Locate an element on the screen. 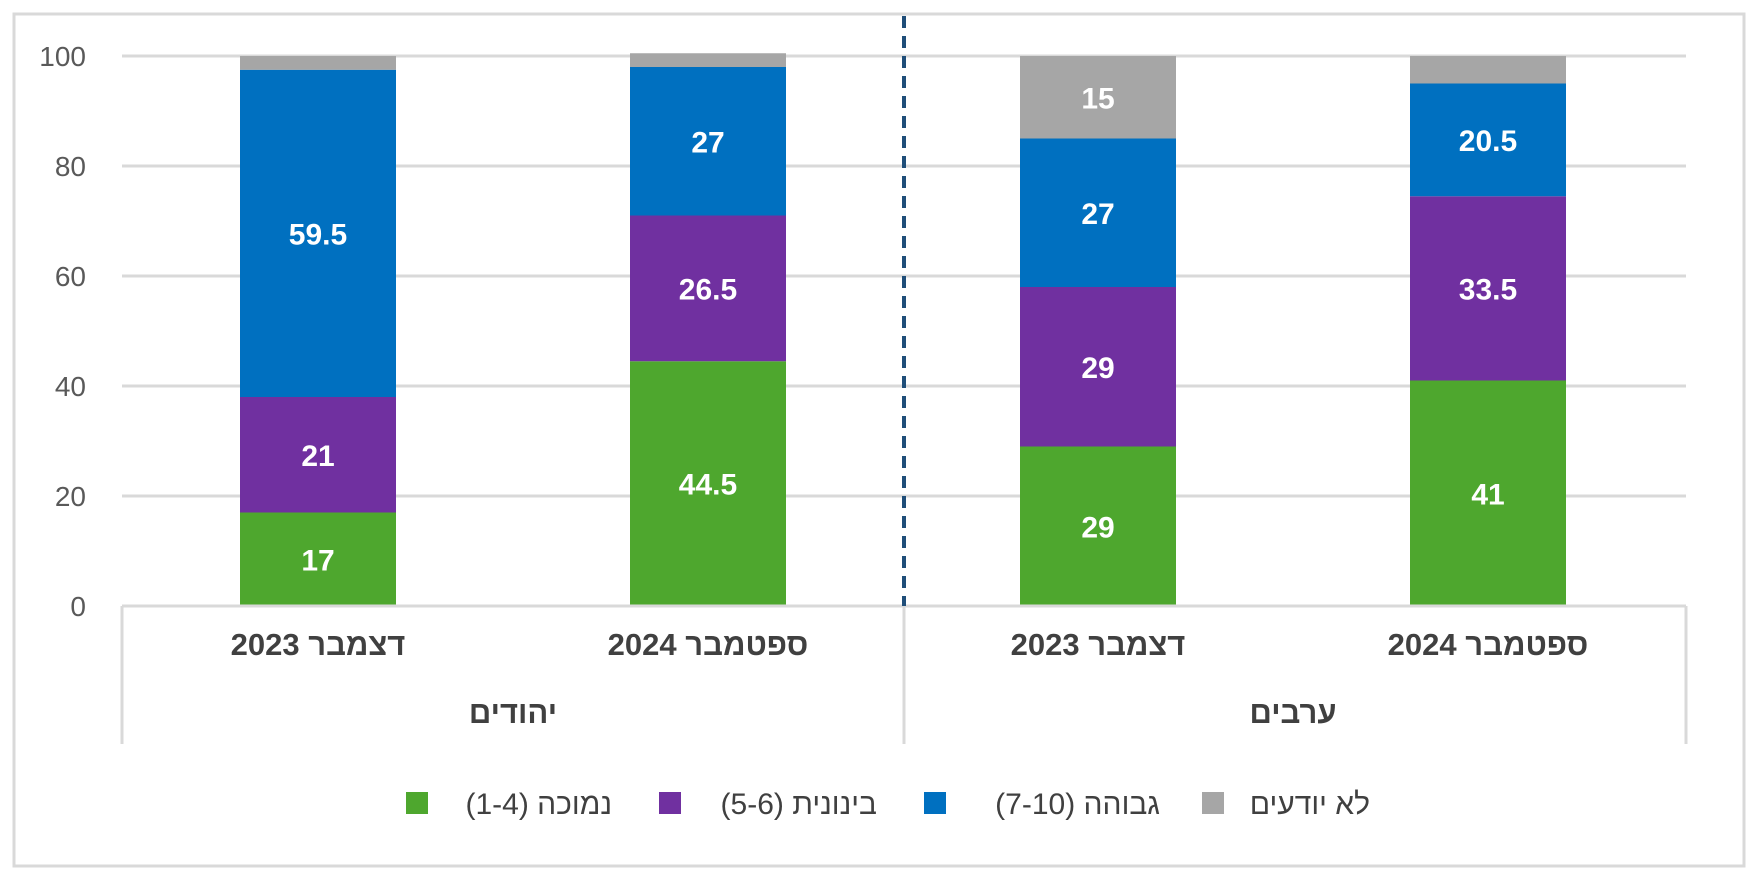 The image size is (1758, 880). legend-label: נמוכה (1-4) is located at coordinates (538, 804).